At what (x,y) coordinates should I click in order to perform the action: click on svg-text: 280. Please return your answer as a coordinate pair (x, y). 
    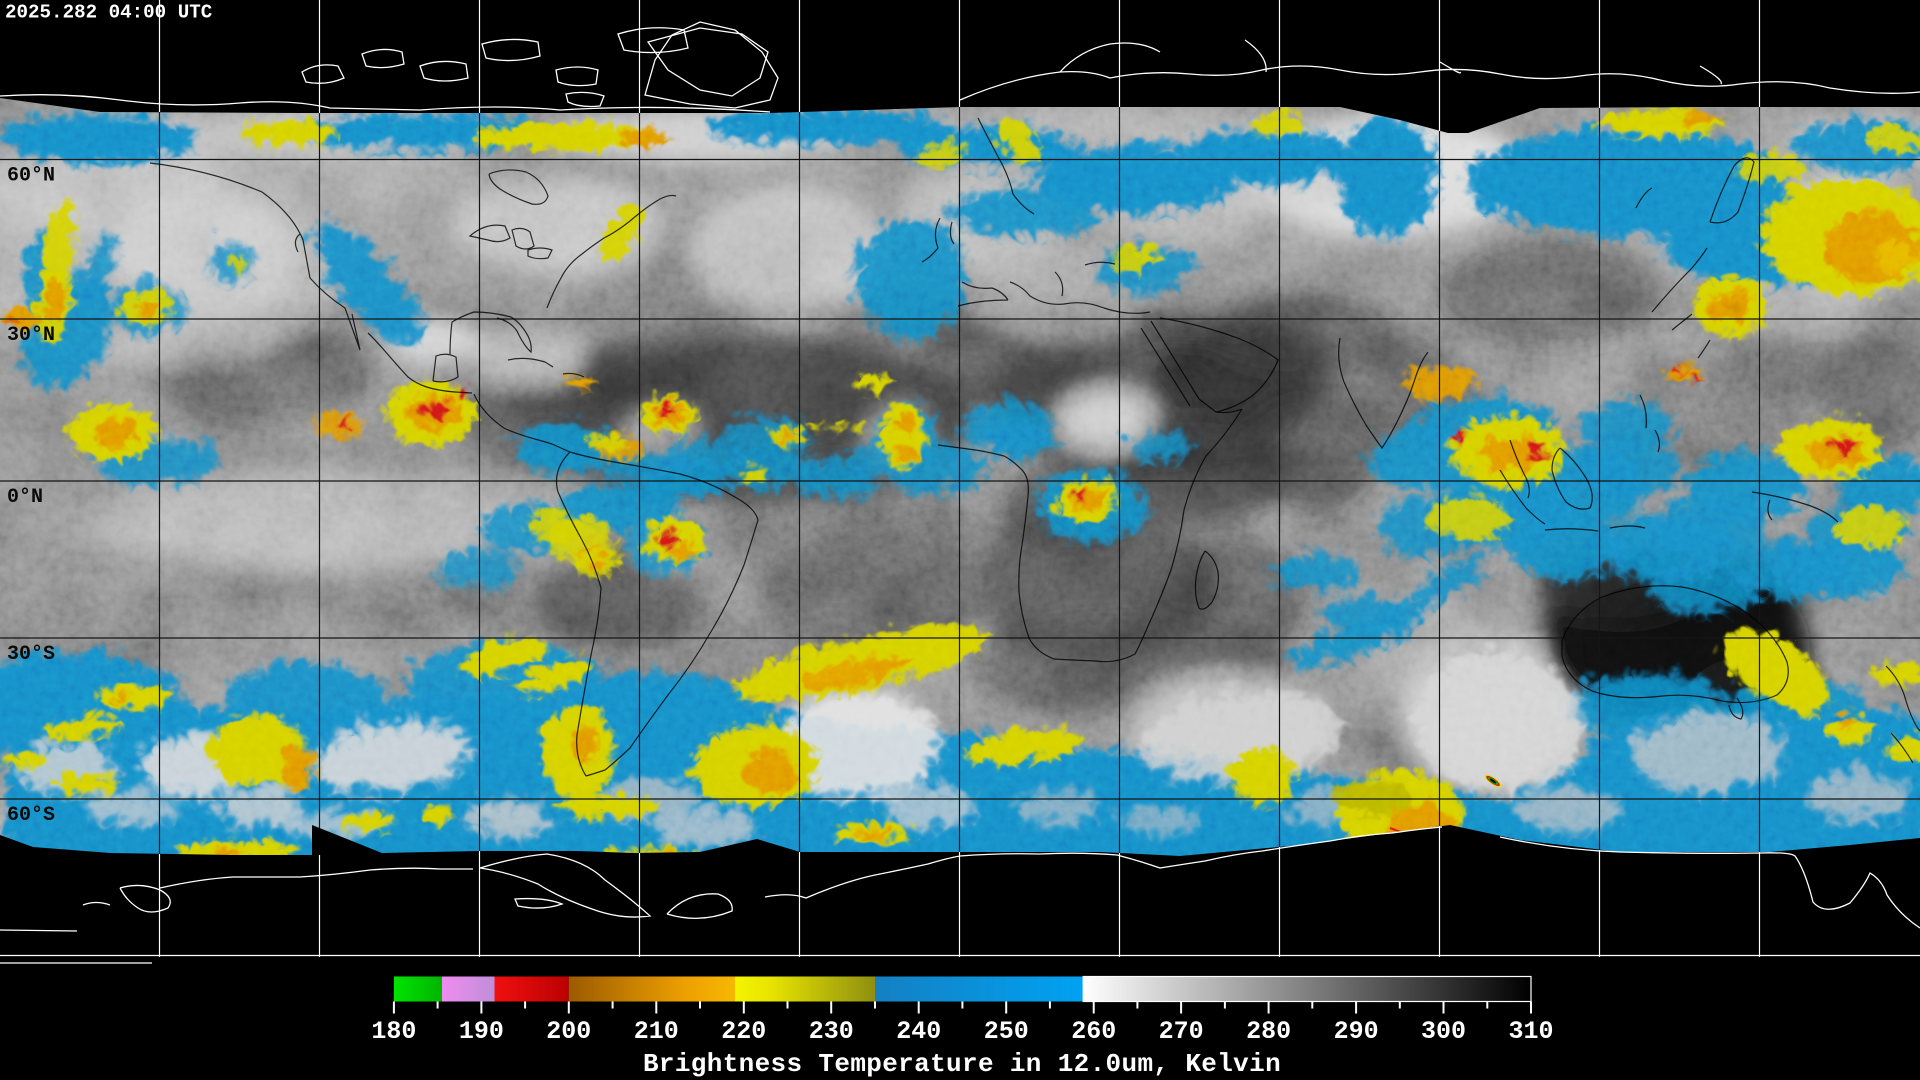
    Looking at the image, I should click on (1268, 1031).